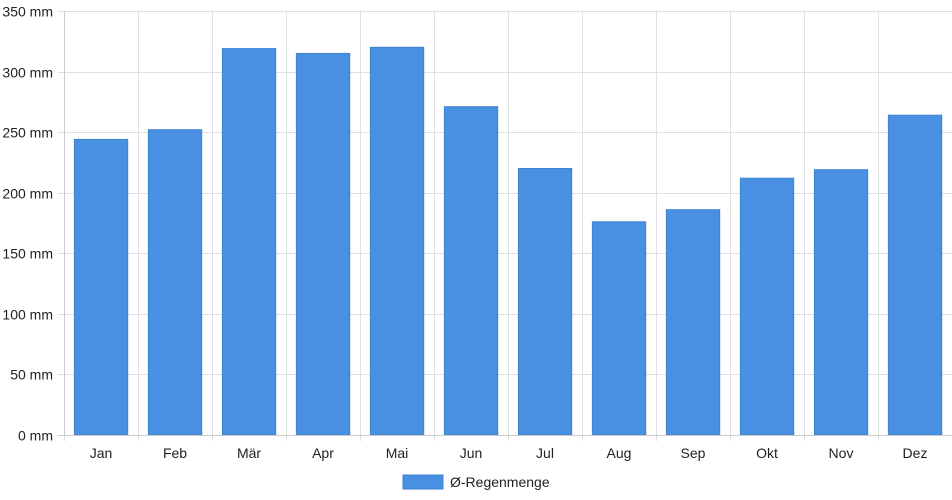 The height and width of the screenshot is (500, 952). Describe the element at coordinates (915, 453) in the screenshot. I see `x-tick-label: Dez` at that location.